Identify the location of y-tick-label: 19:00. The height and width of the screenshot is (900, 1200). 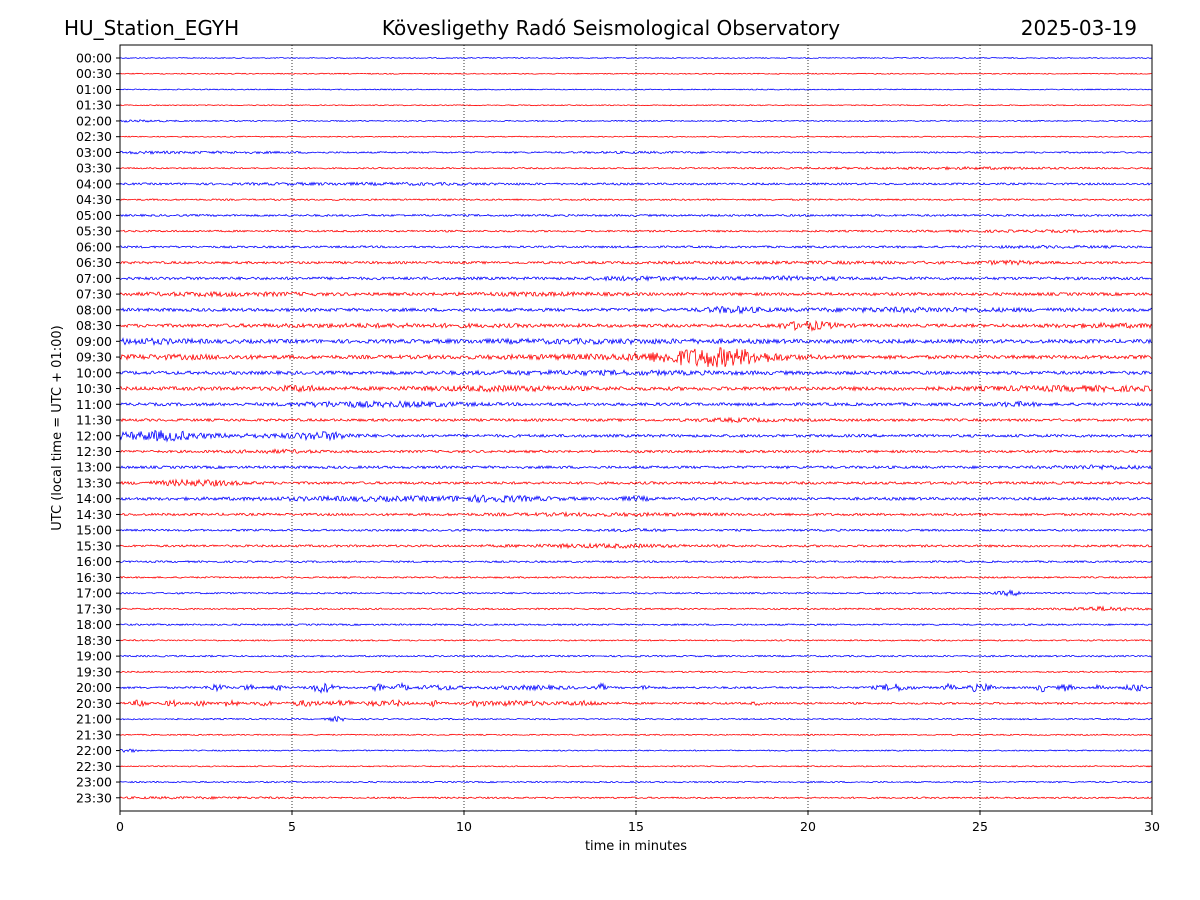
(94, 656).